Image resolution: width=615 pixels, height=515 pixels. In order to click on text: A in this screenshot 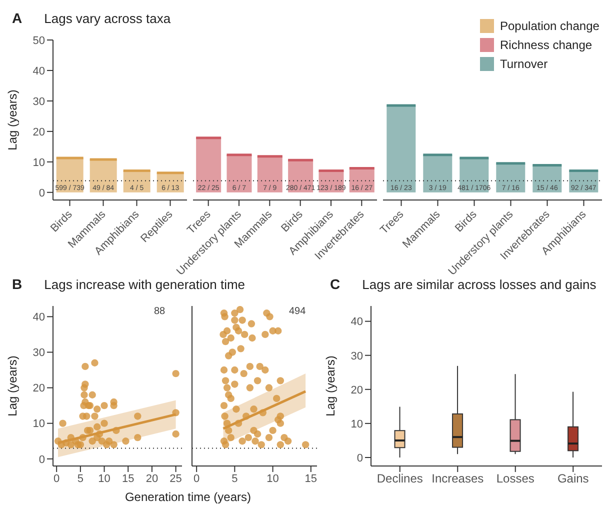, I will do `click(17, 18)`.